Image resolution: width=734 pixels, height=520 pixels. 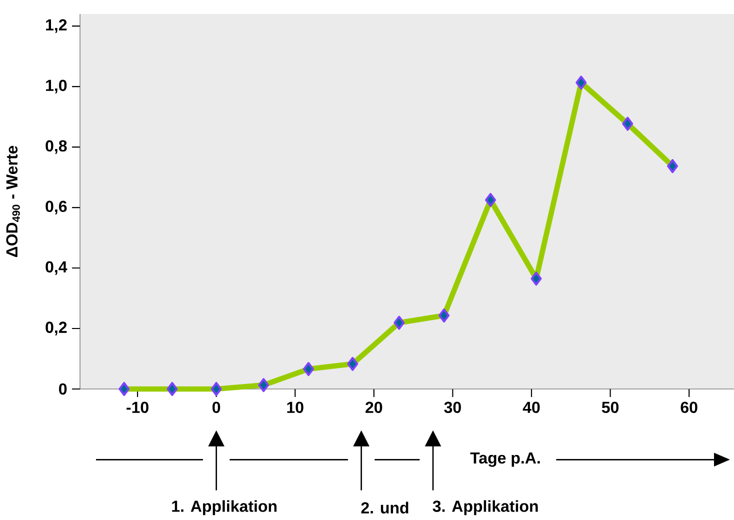 What do you see at coordinates (56, 87) in the screenshot?
I see `y-tick-label: 1,0` at bounding box center [56, 87].